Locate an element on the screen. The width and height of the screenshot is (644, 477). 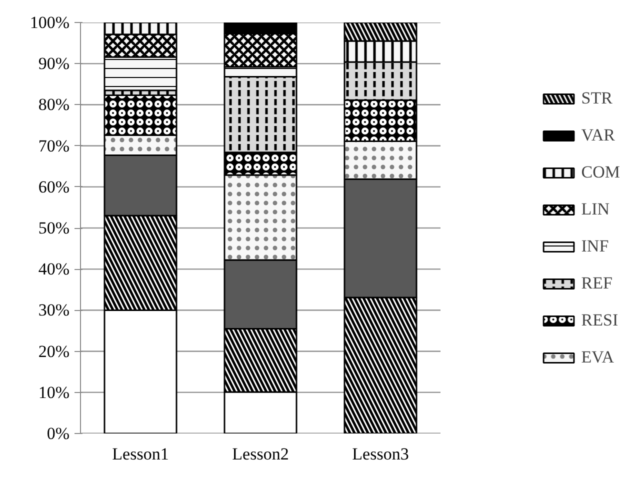
y-tick-label: 30% is located at coordinates (54, 310).